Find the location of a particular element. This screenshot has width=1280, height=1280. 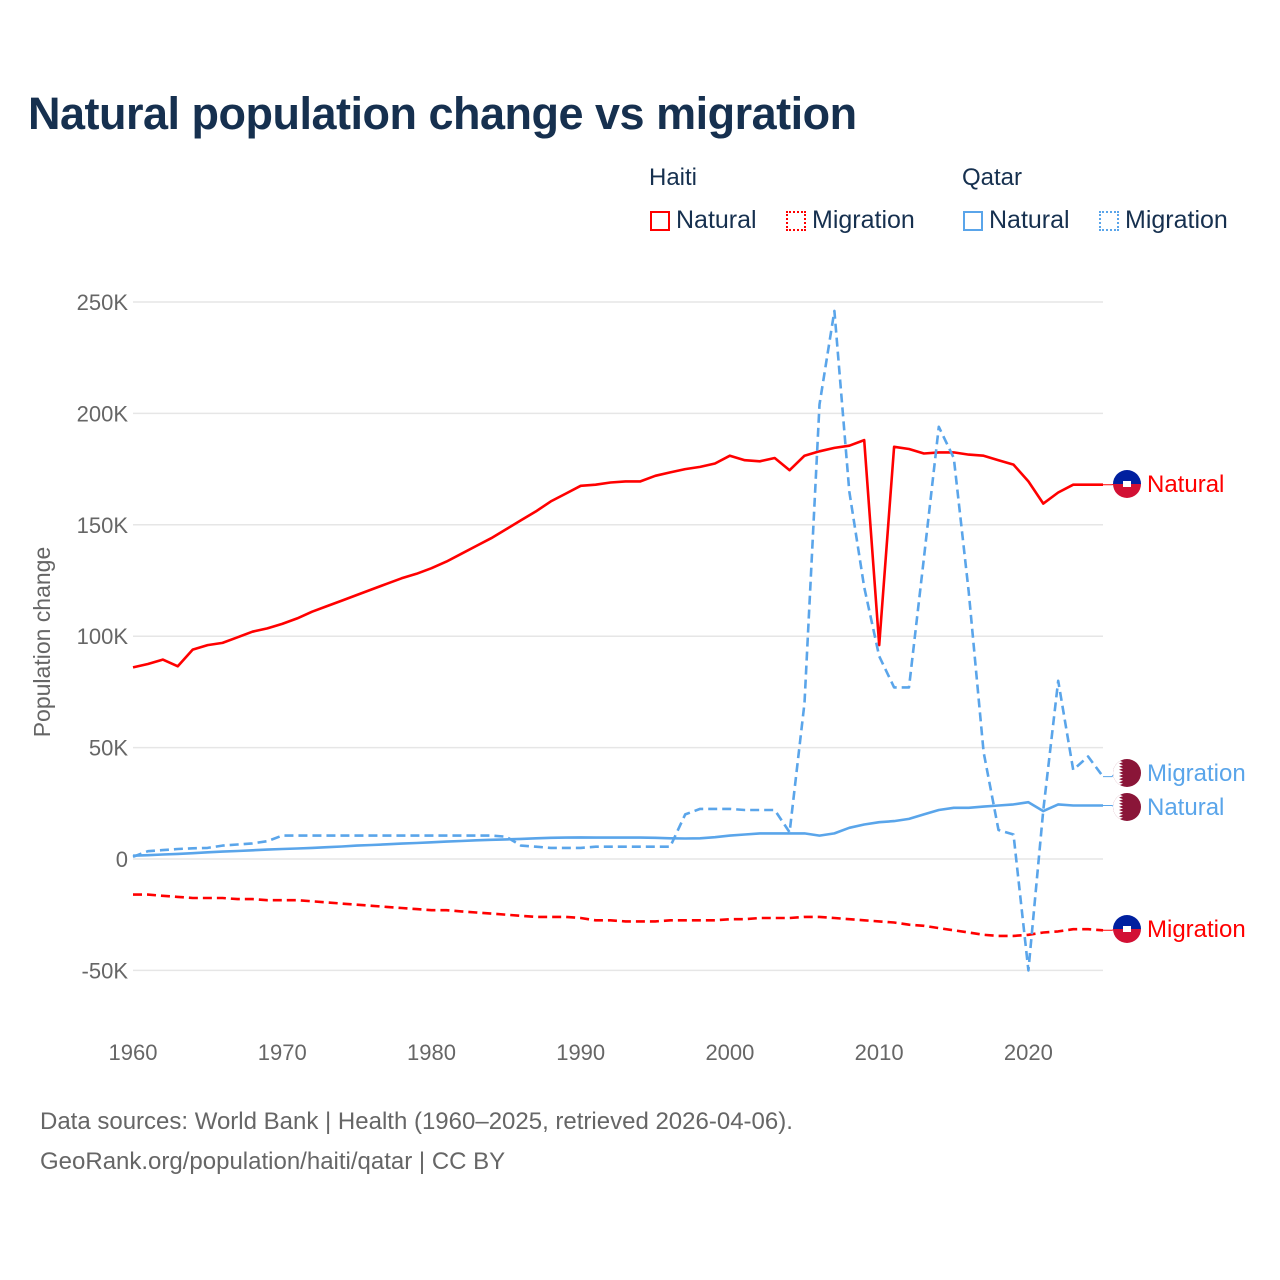

legend-haiti-natural: Natural is located at coordinates (703, 220).